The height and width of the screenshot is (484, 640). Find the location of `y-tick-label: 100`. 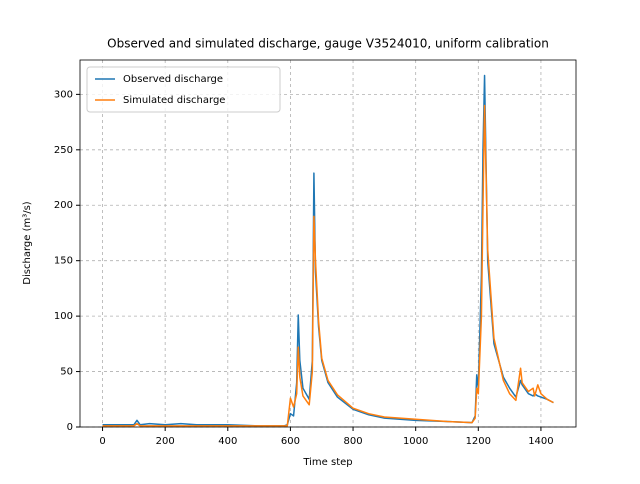

y-tick-label: 100 is located at coordinates (63, 316).